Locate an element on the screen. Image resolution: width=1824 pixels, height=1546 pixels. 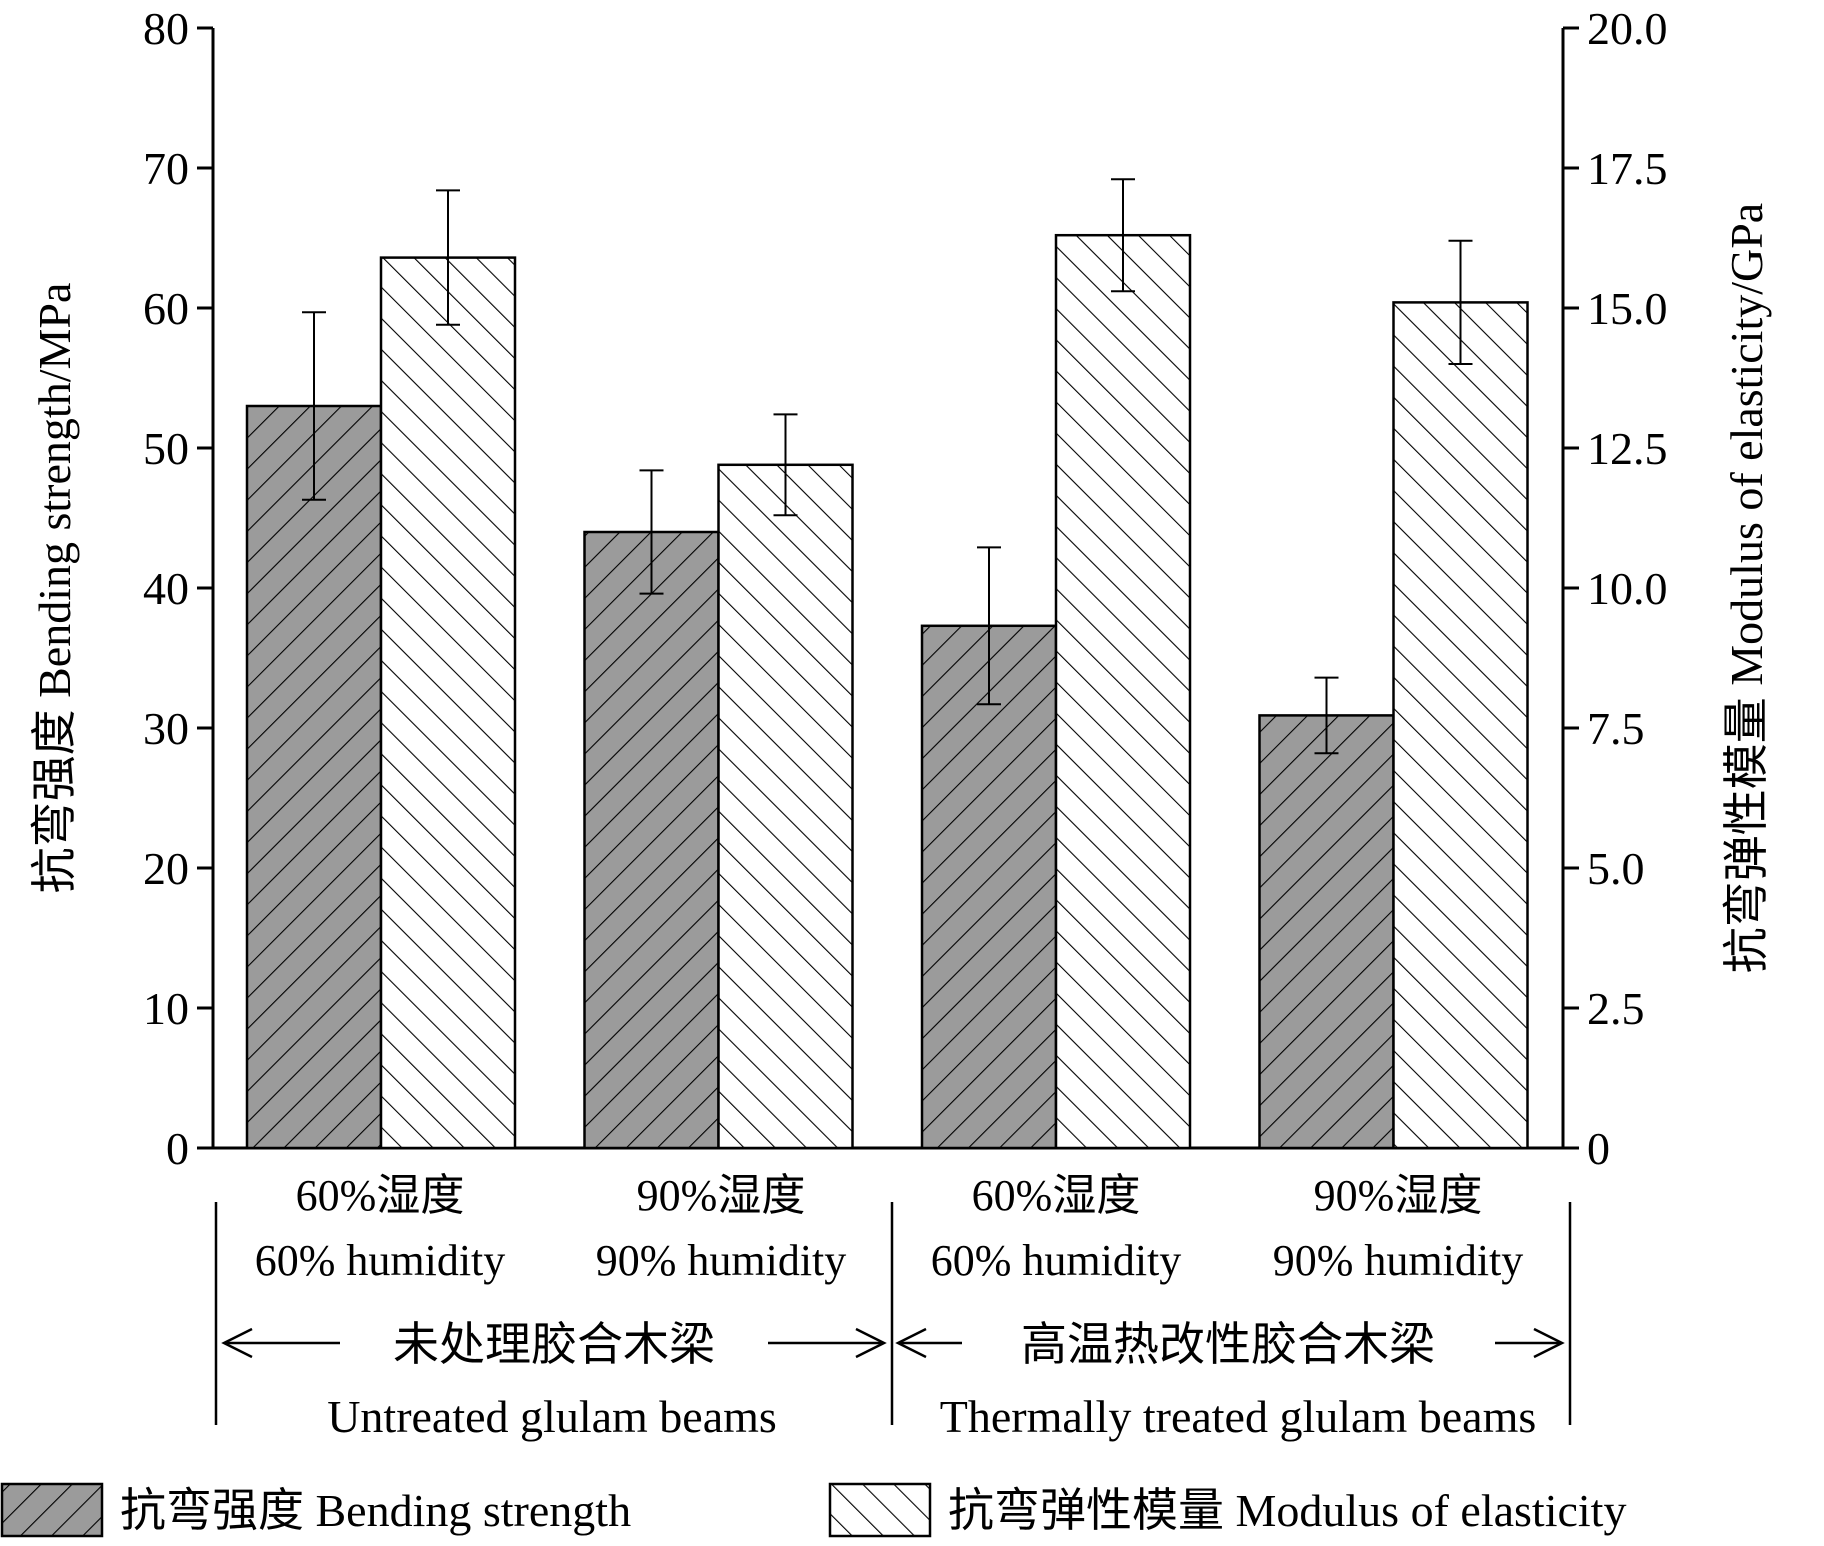
left-axis-tick-label: 80 is located at coordinates (166, 28).